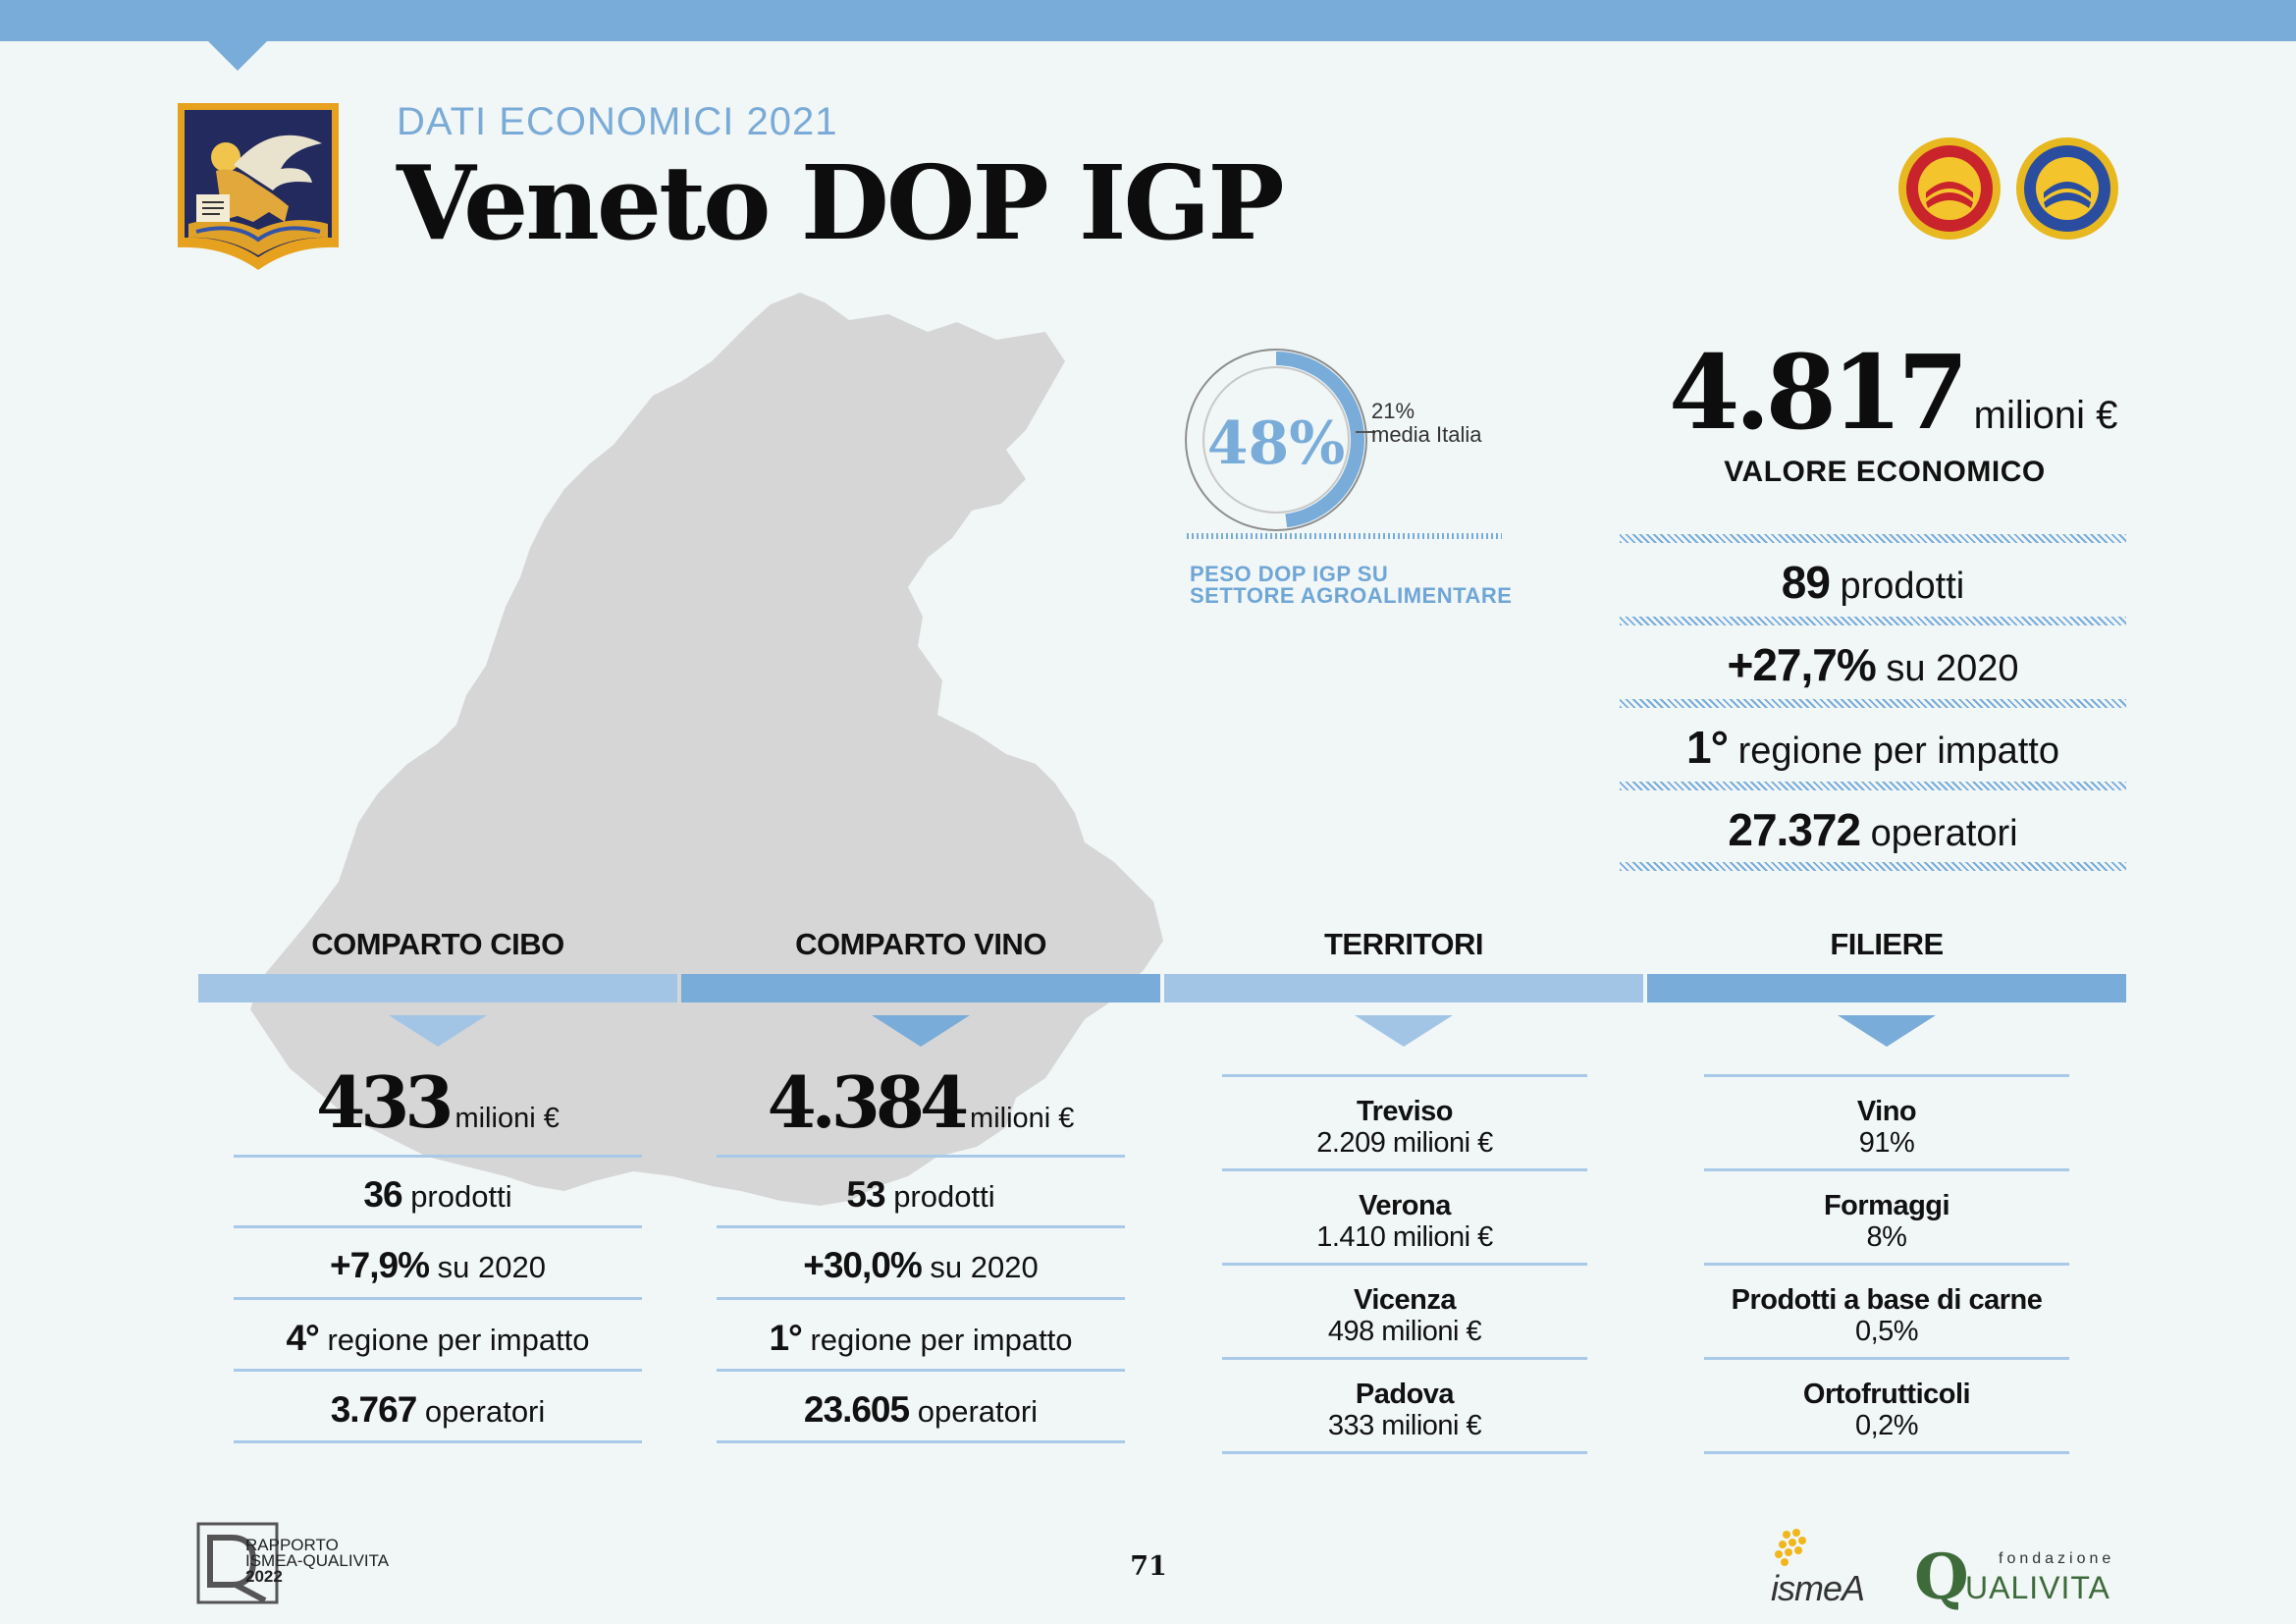 The width and height of the screenshot is (2296, 1624). Describe the element at coordinates (1887, 1031) in the screenshot. I see `column-arrow-filiere` at that location.